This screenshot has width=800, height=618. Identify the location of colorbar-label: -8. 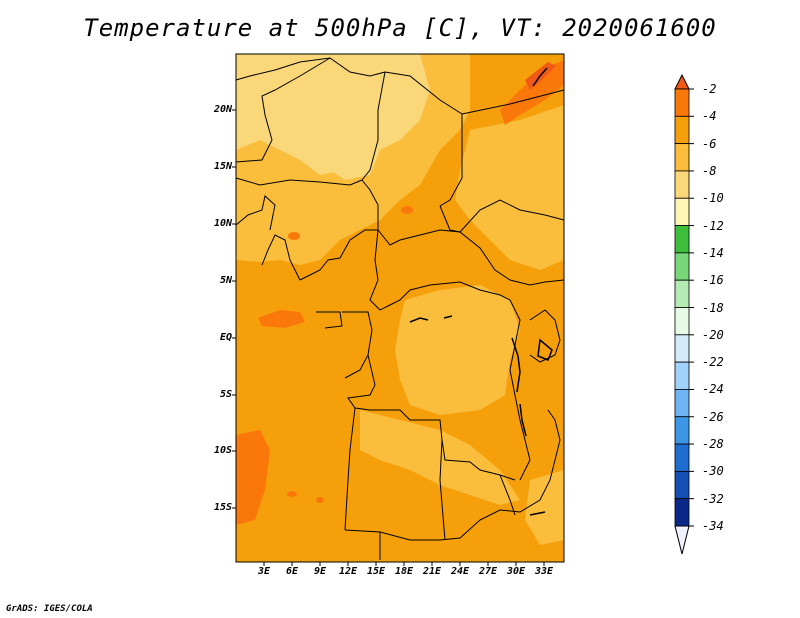
(709, 170).